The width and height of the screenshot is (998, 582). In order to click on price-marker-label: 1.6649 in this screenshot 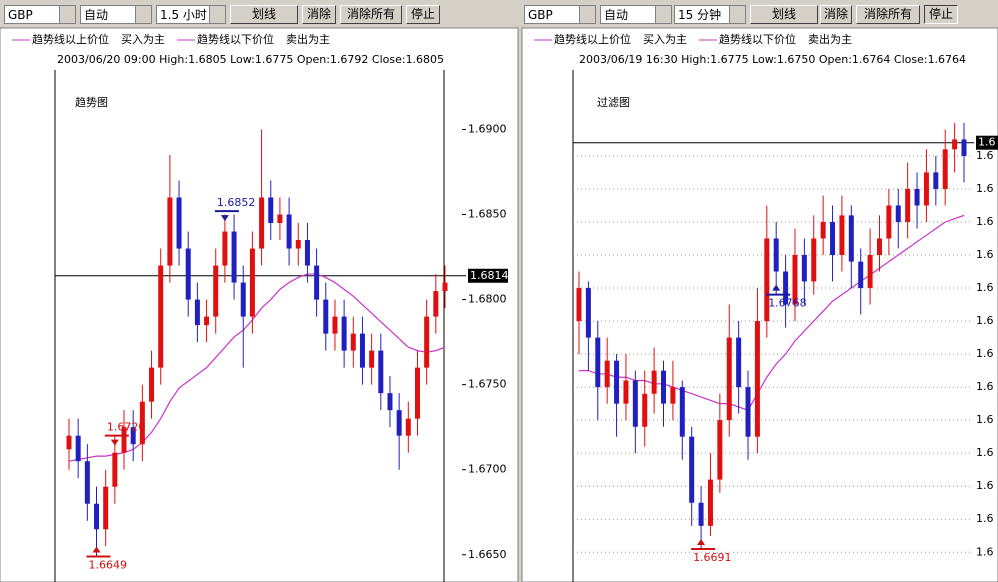, I will do `click(108, 564)`.